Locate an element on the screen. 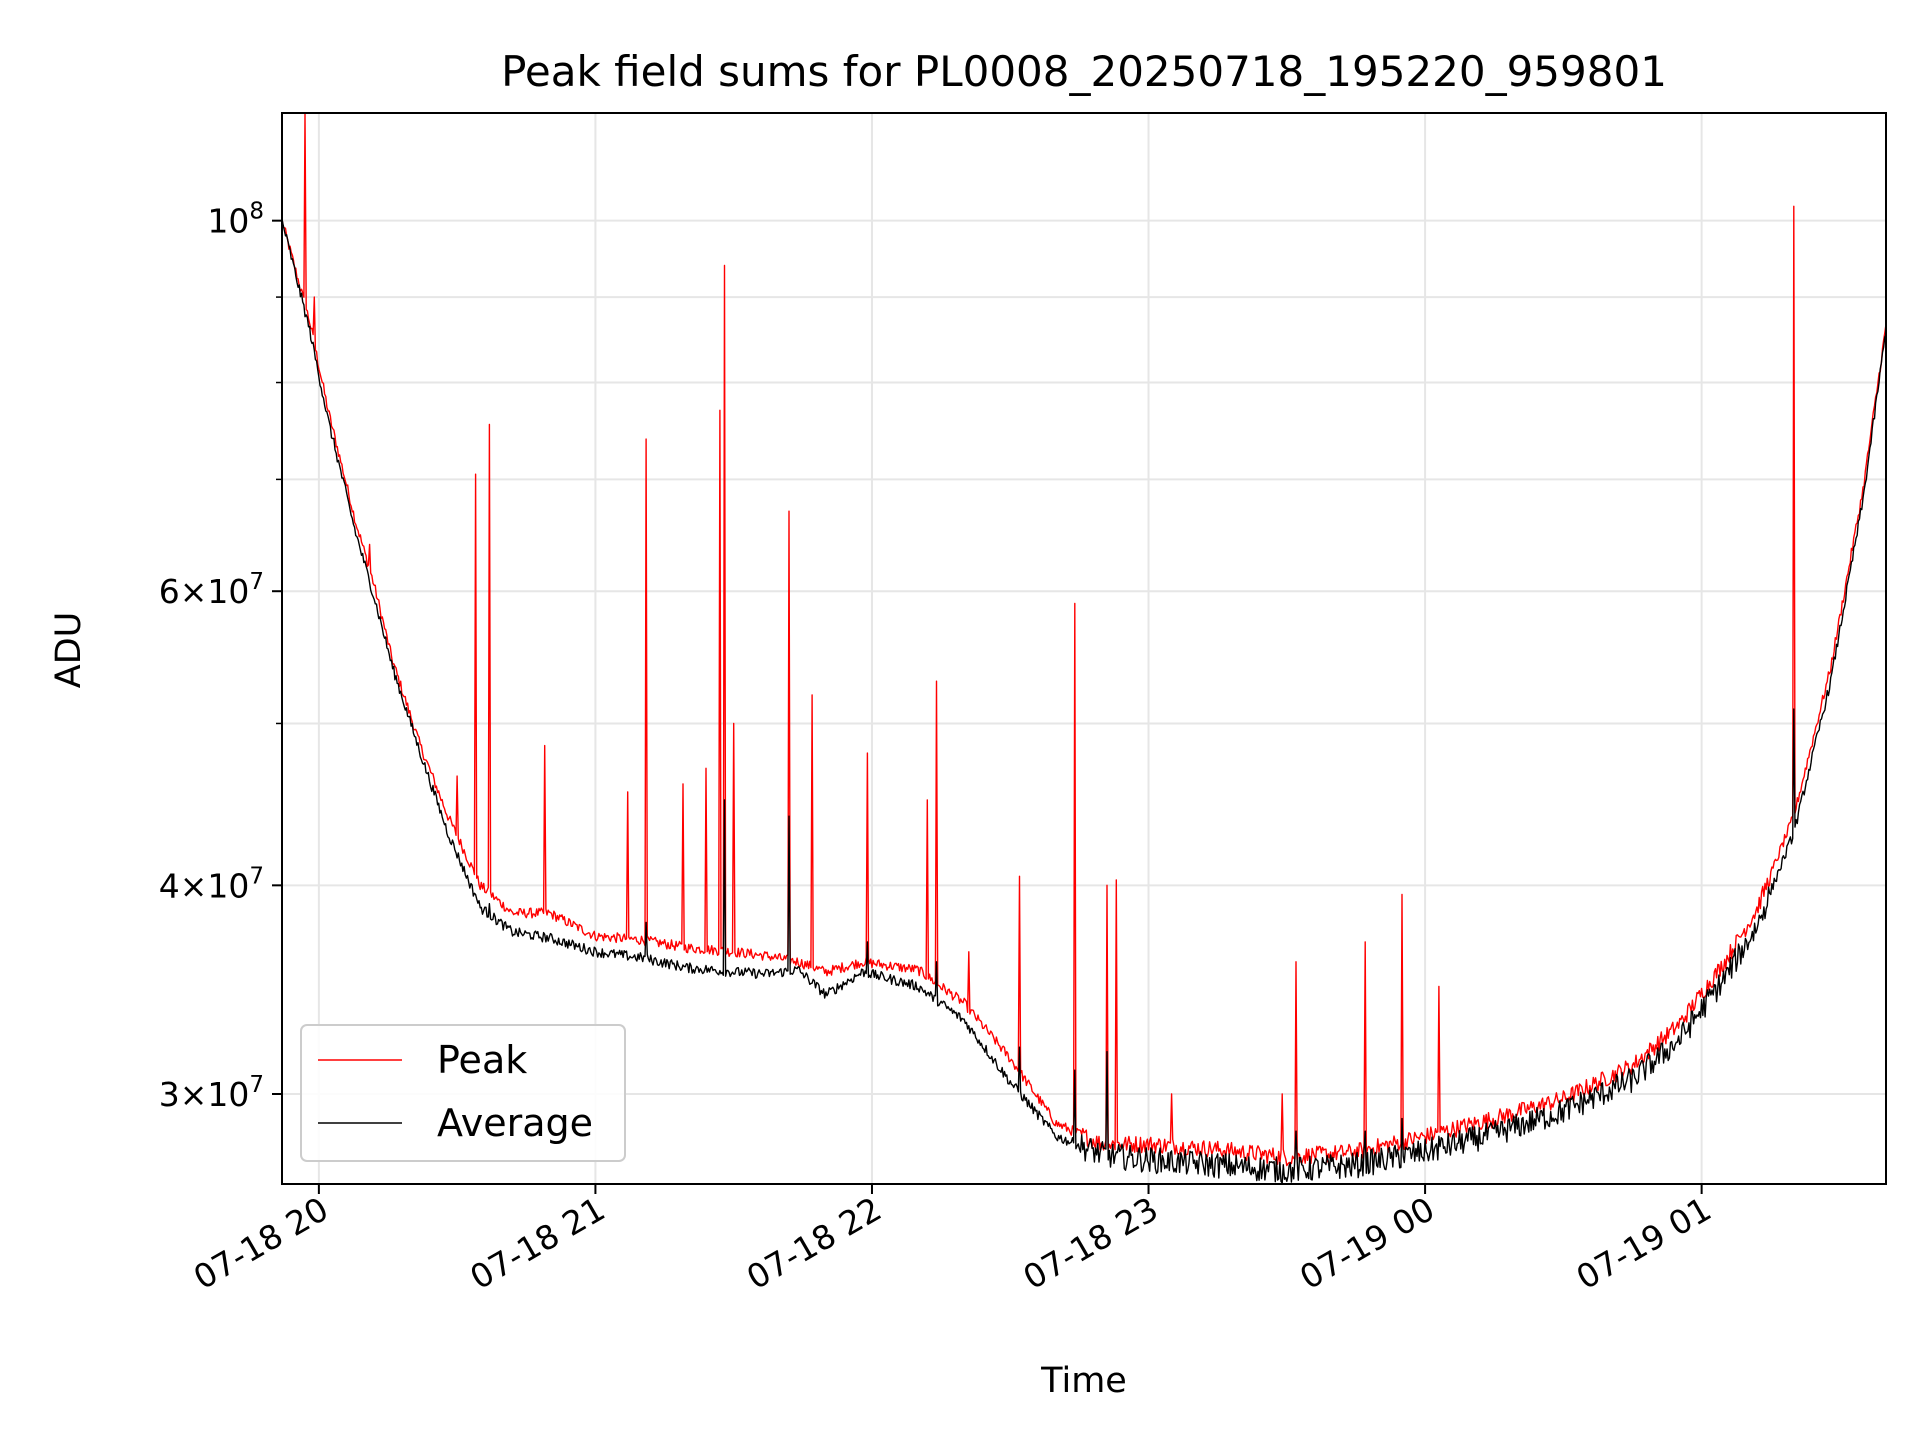 This screenshot has width=1920, height=1440. y-axis-title: ADU is located at coordinates (69, 650).